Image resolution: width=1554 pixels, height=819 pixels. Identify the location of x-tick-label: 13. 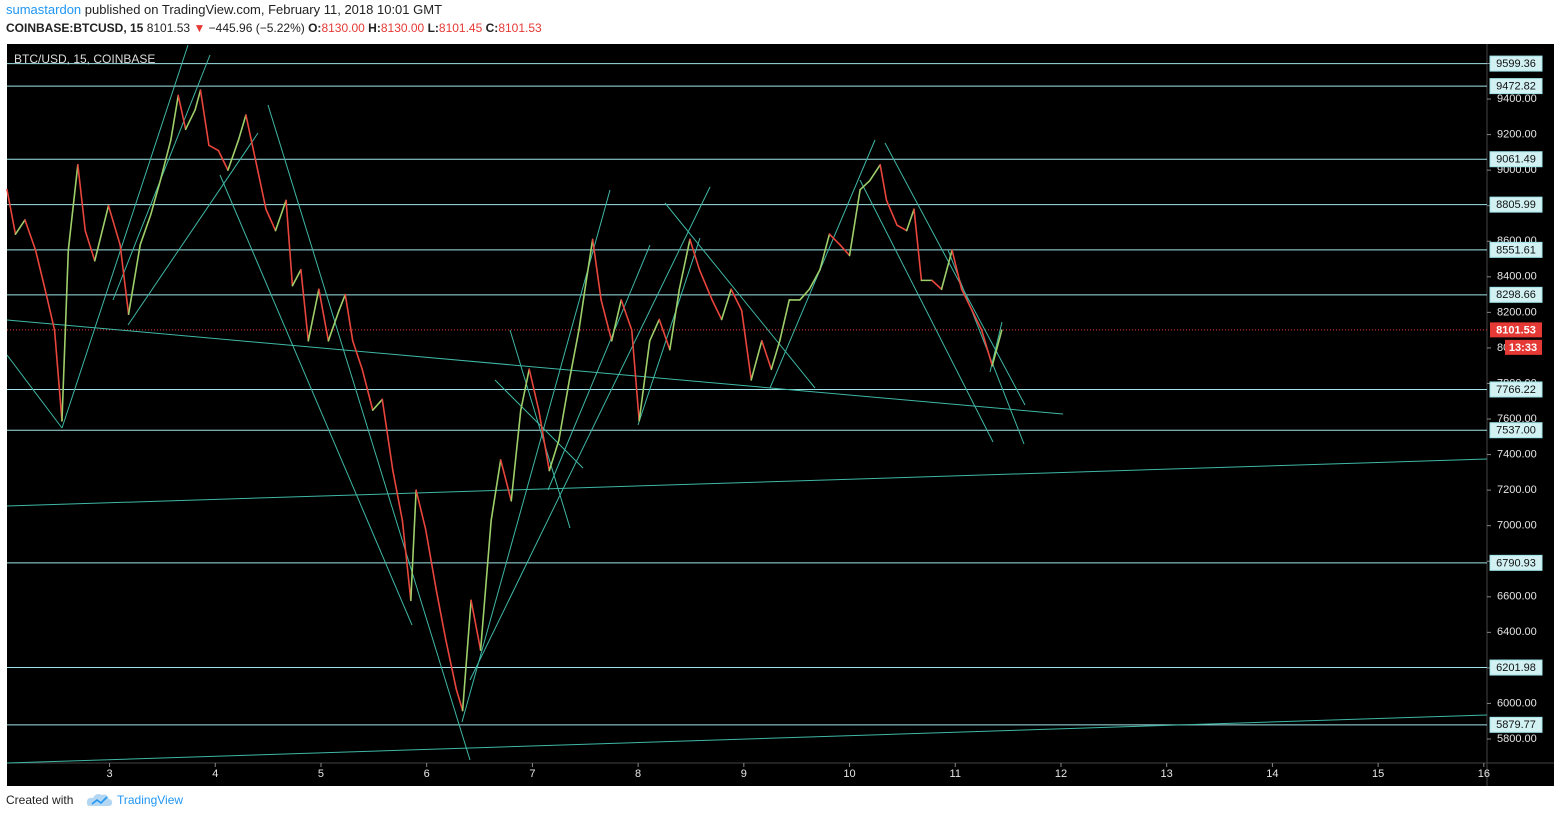
(1167, 774).